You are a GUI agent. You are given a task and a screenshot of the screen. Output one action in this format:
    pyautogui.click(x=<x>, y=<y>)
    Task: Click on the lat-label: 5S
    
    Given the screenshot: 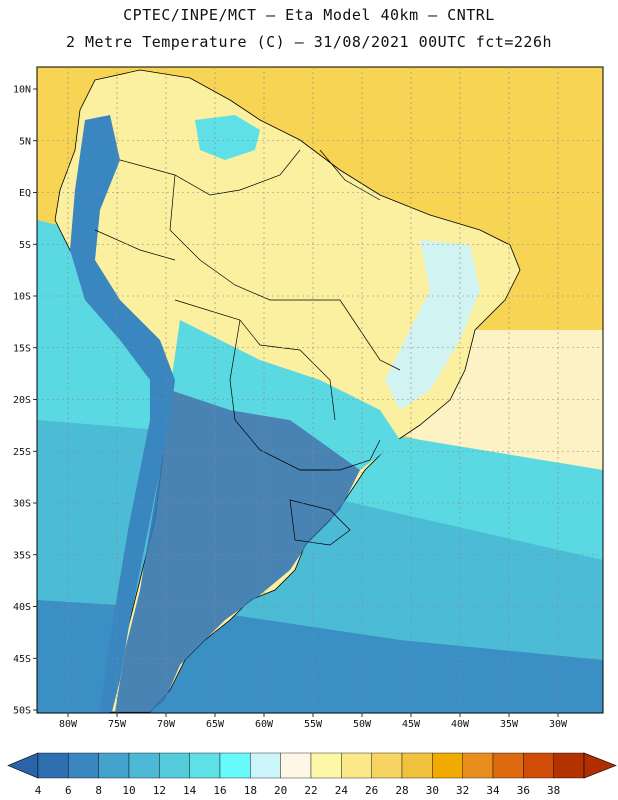 What is the action you would take?
    pyautogui.click(x=25, y=245)
    